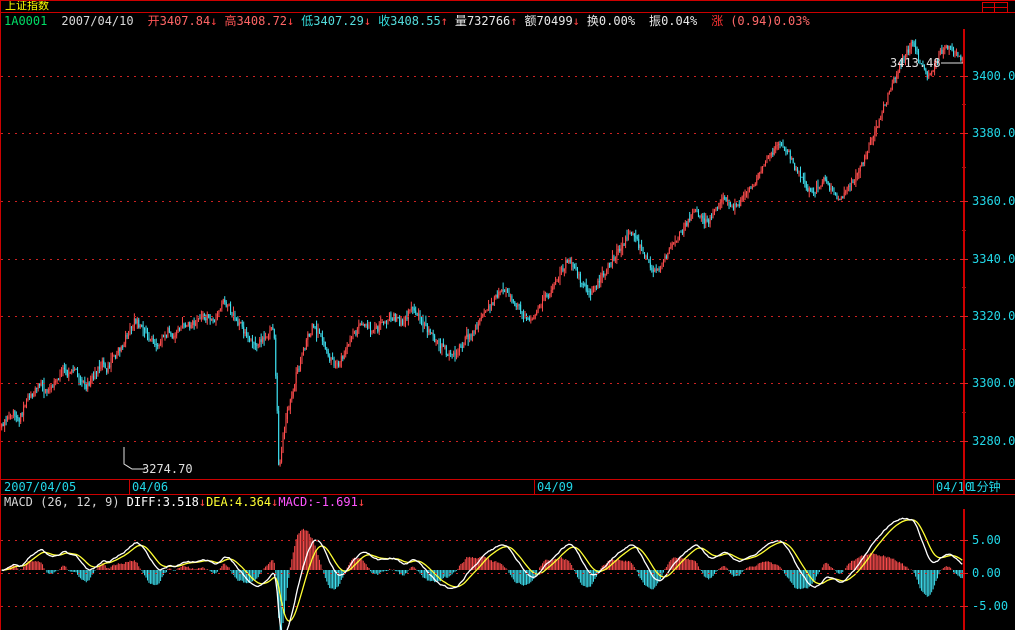  I want to click on price-label-3360: 3360.0, so click(993, 201).